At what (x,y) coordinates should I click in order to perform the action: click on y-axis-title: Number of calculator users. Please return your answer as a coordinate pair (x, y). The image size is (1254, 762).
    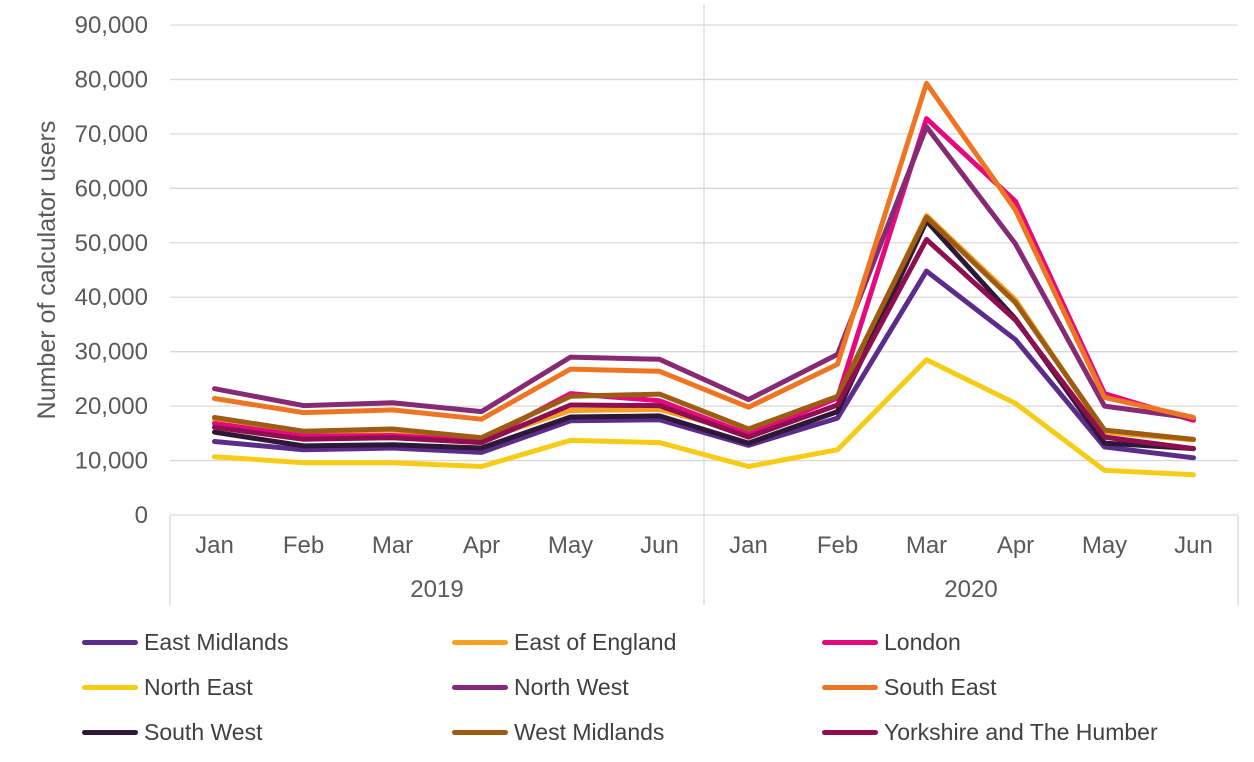
    Looking at the image, I should click on (47, 270).